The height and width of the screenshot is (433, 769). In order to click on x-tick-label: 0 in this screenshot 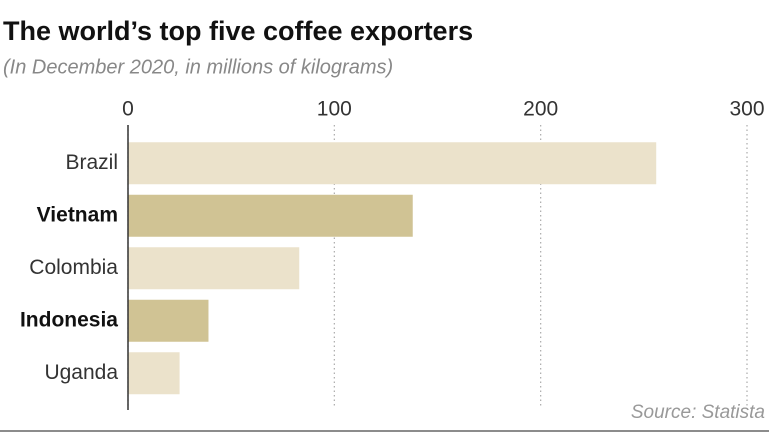, I will do `click(128, 109)`.